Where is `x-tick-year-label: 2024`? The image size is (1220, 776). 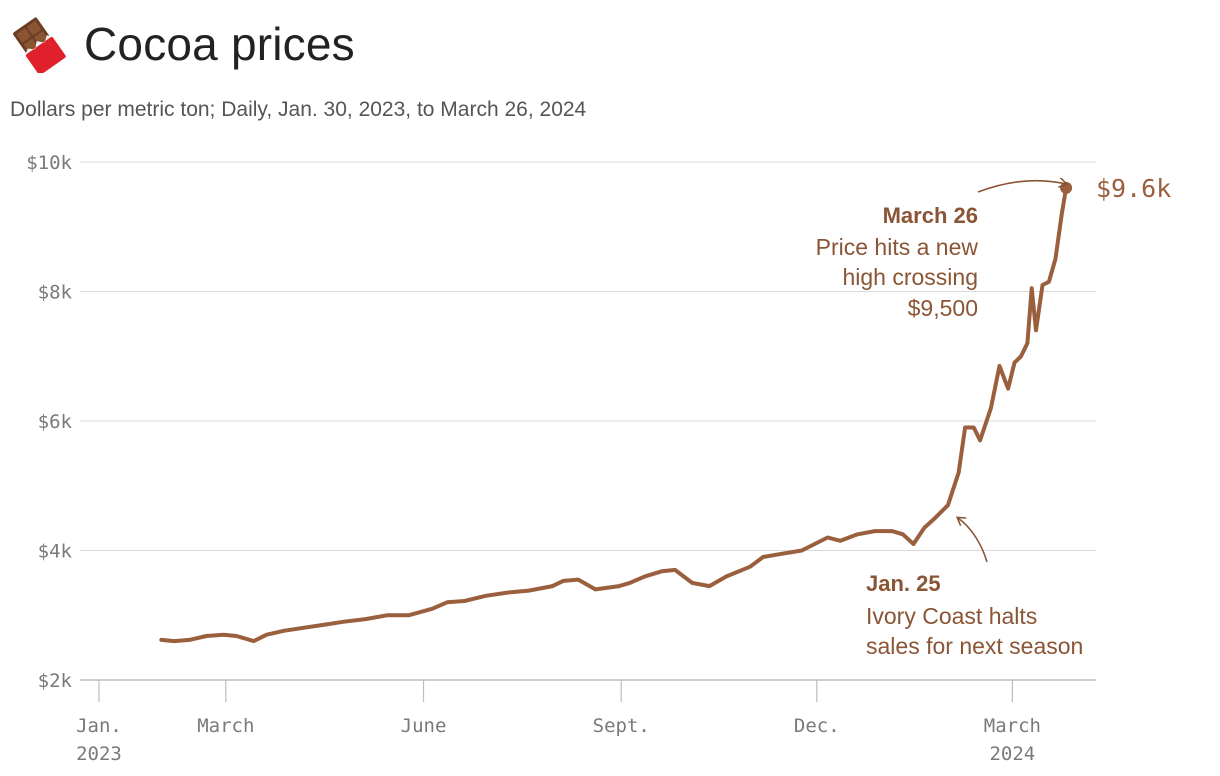 x-tick-year-label: 2024 is located at coordinates (1012, 754).